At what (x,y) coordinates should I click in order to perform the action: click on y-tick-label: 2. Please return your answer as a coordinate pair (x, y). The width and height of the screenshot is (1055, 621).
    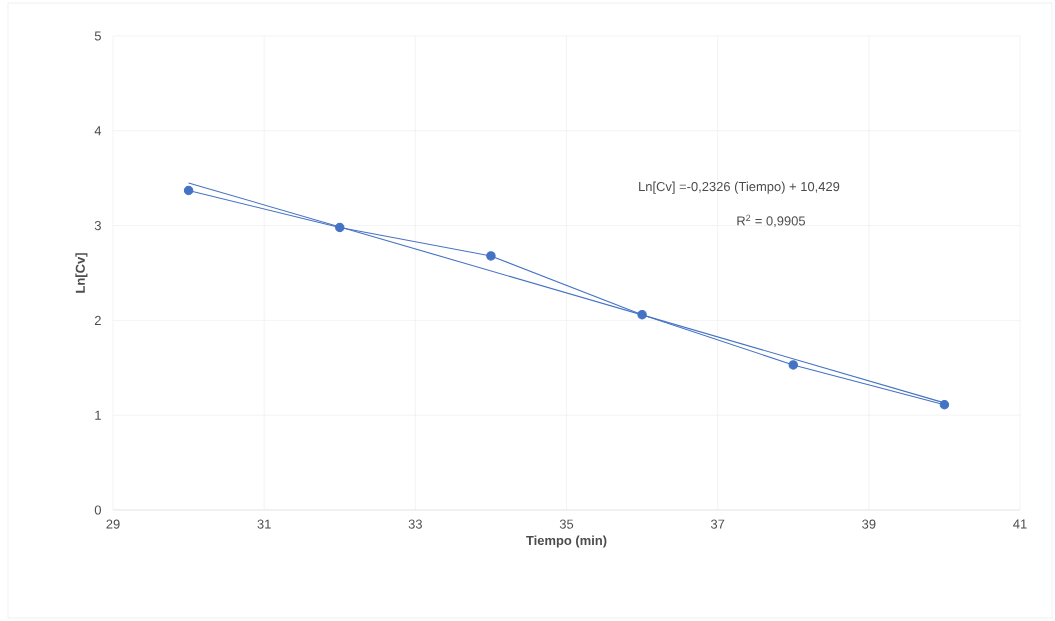
    Looking at the image, I should click on (97, 320).